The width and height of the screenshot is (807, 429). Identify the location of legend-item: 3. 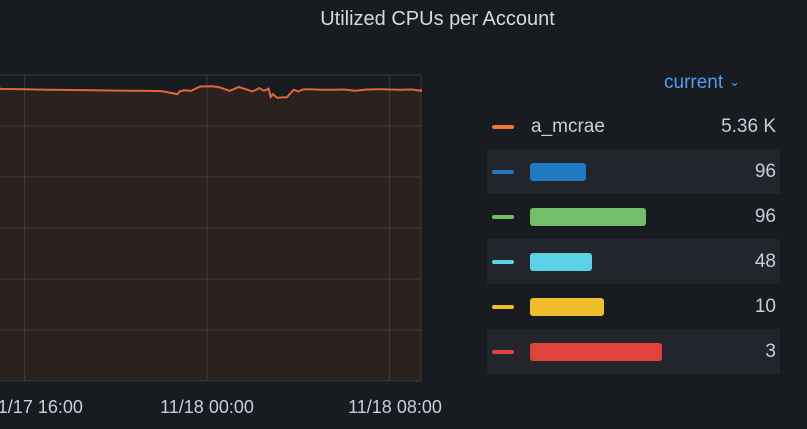
(633, 351).